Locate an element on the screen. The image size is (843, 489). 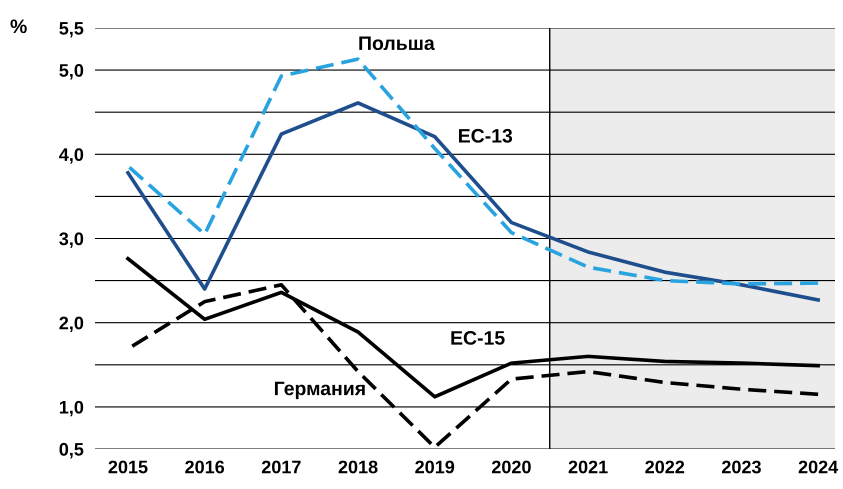
series-label: ЕС-13 is located at coordinates (485, 135).